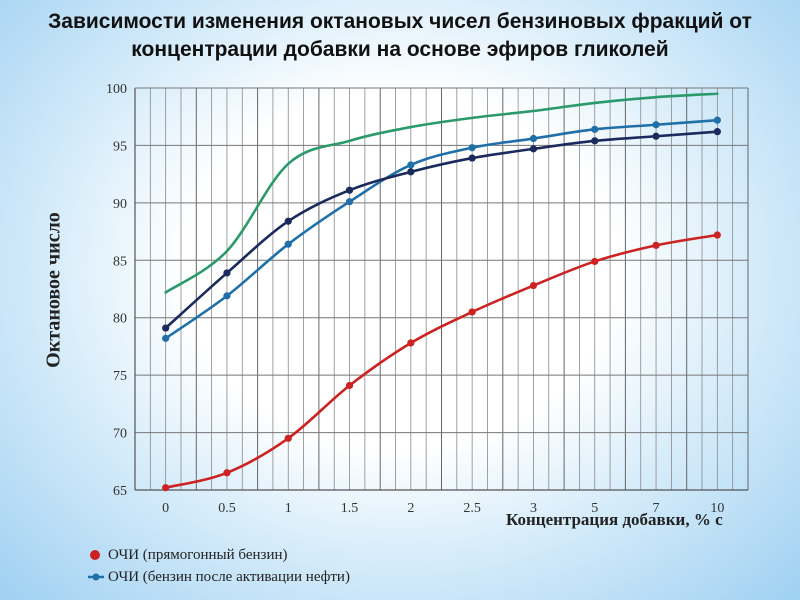  I want to click on x-tick-label: 5, so click(594, 508).